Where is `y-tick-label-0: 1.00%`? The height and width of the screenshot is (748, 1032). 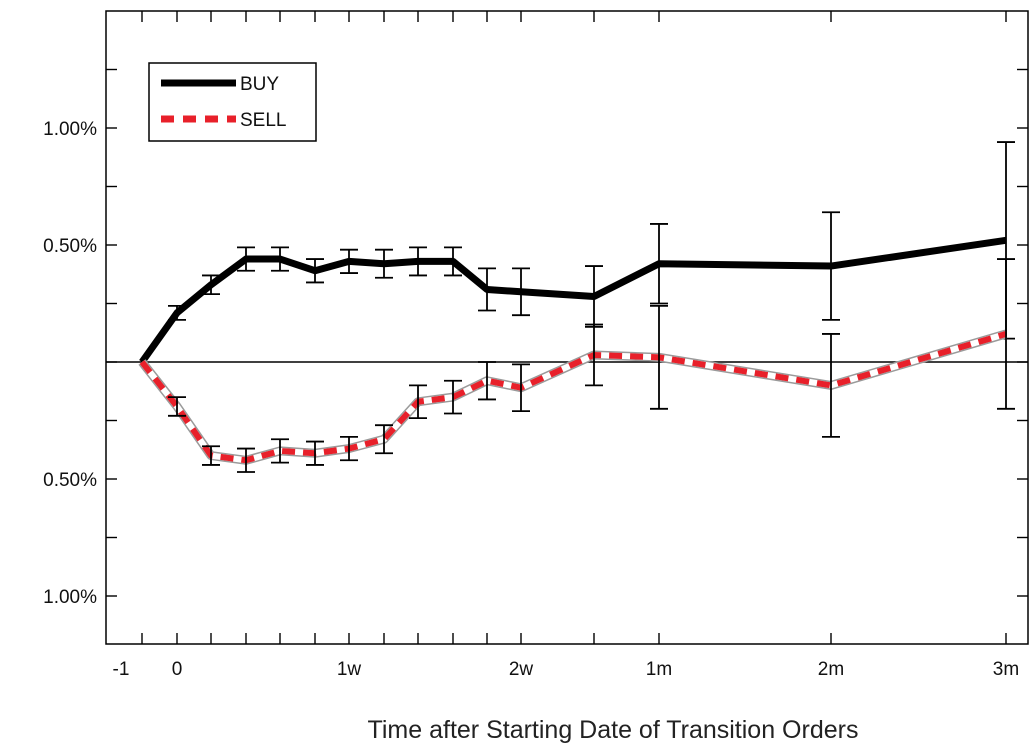 y-tick-label-0: 1.00% is located at coordinates (70, 129).